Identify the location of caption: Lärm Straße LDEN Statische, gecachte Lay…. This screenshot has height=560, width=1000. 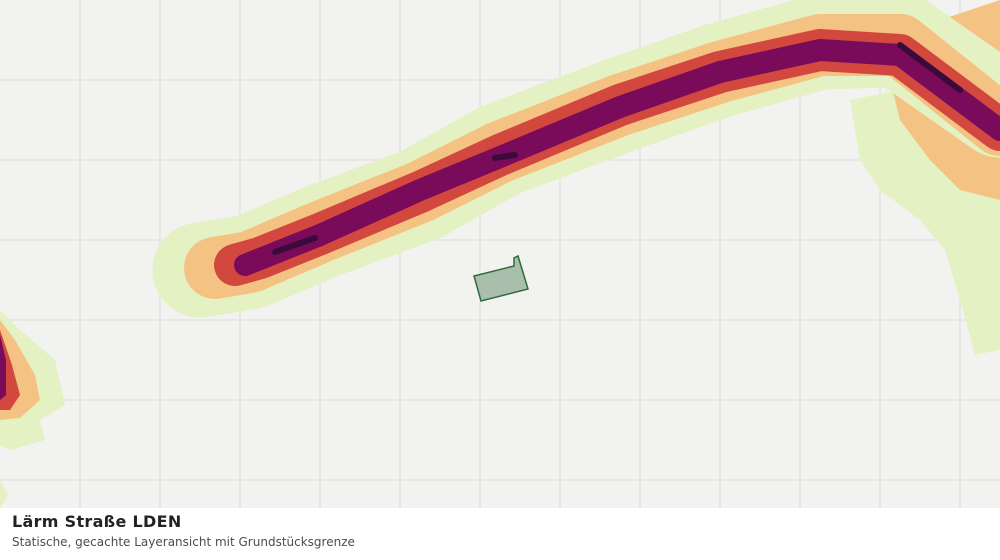
(183, 530).